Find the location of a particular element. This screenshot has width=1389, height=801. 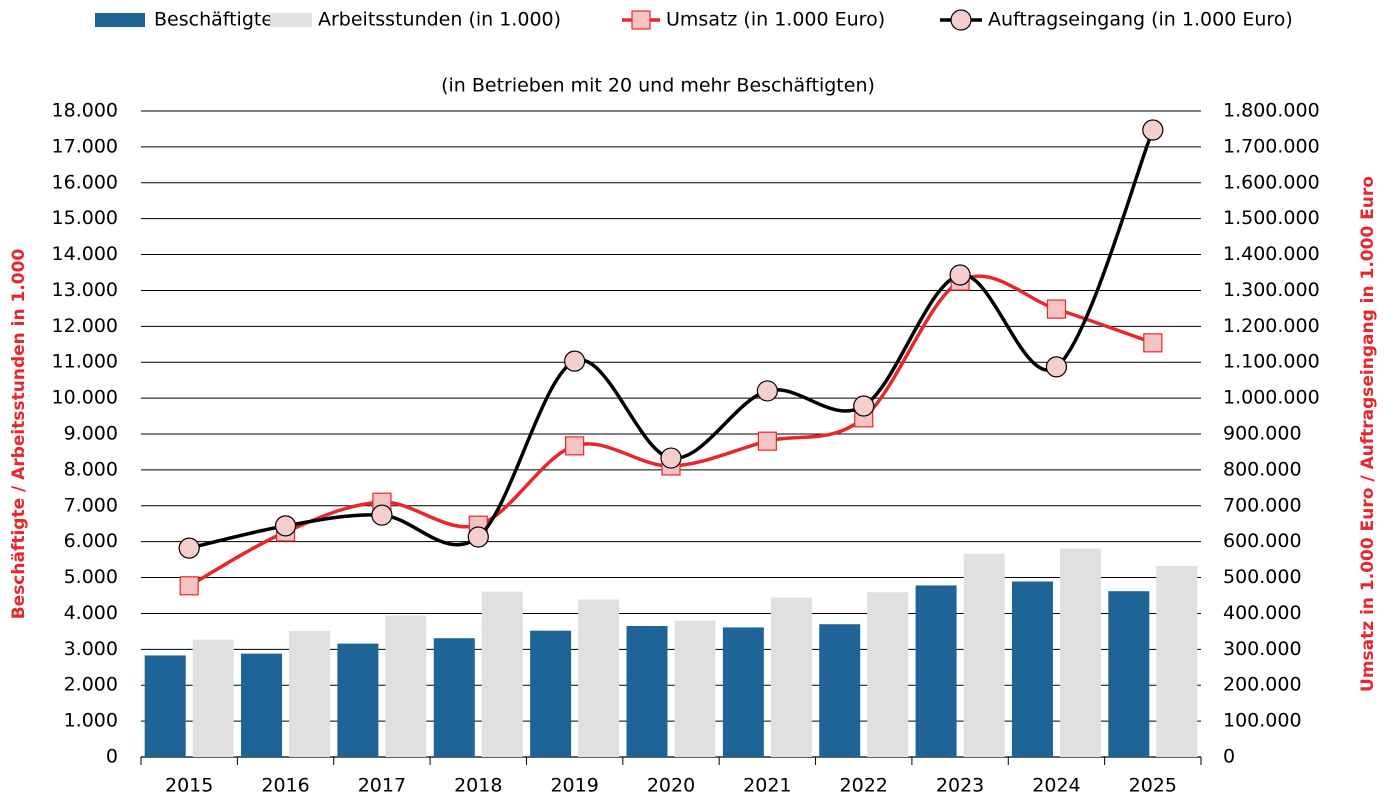

y-tick-label: 8.000 is located at coordinates (91, 469).